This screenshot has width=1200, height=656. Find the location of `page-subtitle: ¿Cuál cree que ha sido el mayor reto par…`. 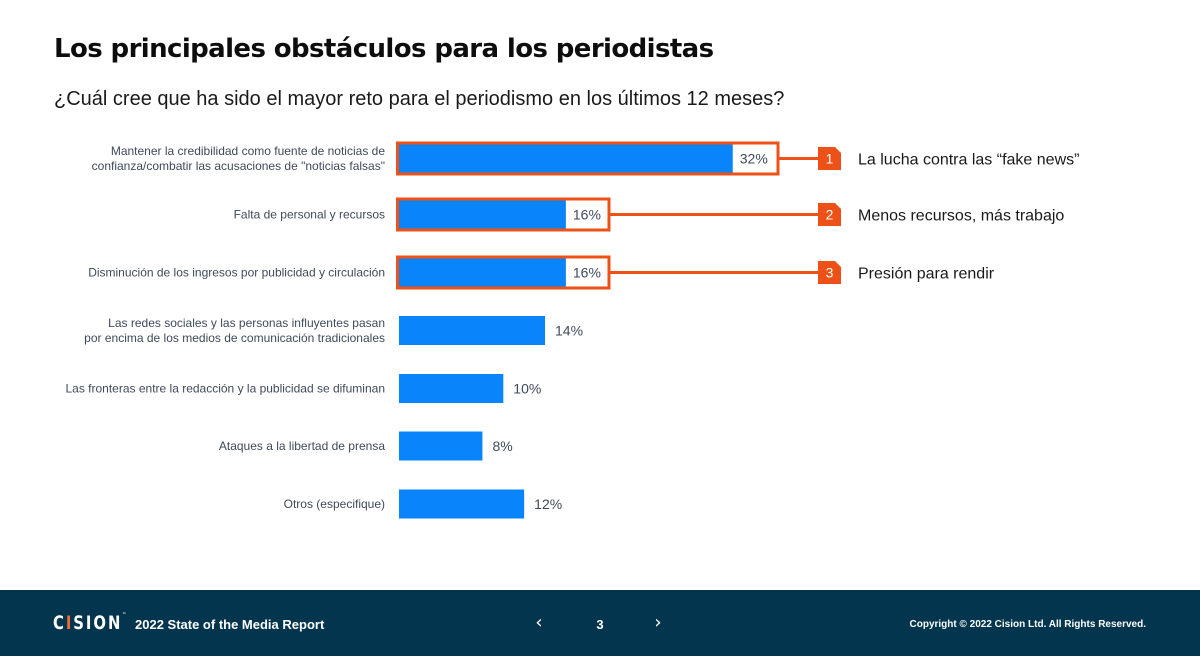

page-subtitle: ¿Cuál cree que ha sido el mayor reto par… is located at coordinates (419, 99).